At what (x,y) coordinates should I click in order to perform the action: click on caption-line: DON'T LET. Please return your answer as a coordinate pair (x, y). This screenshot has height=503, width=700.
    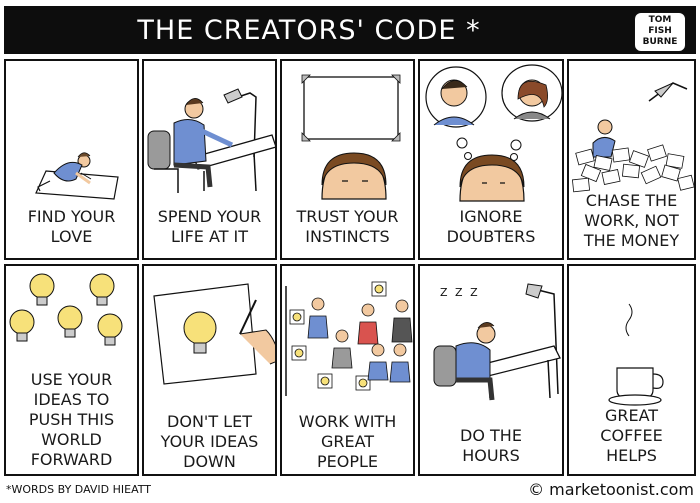
    Looking at the image, I should click on (209, 421).